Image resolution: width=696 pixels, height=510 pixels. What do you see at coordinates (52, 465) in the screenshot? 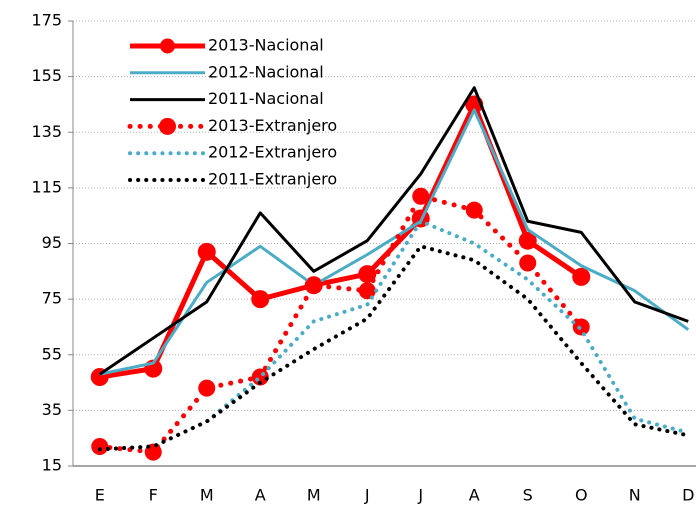
I see `y-tick-label: 15` at bounding box center [52, 465].